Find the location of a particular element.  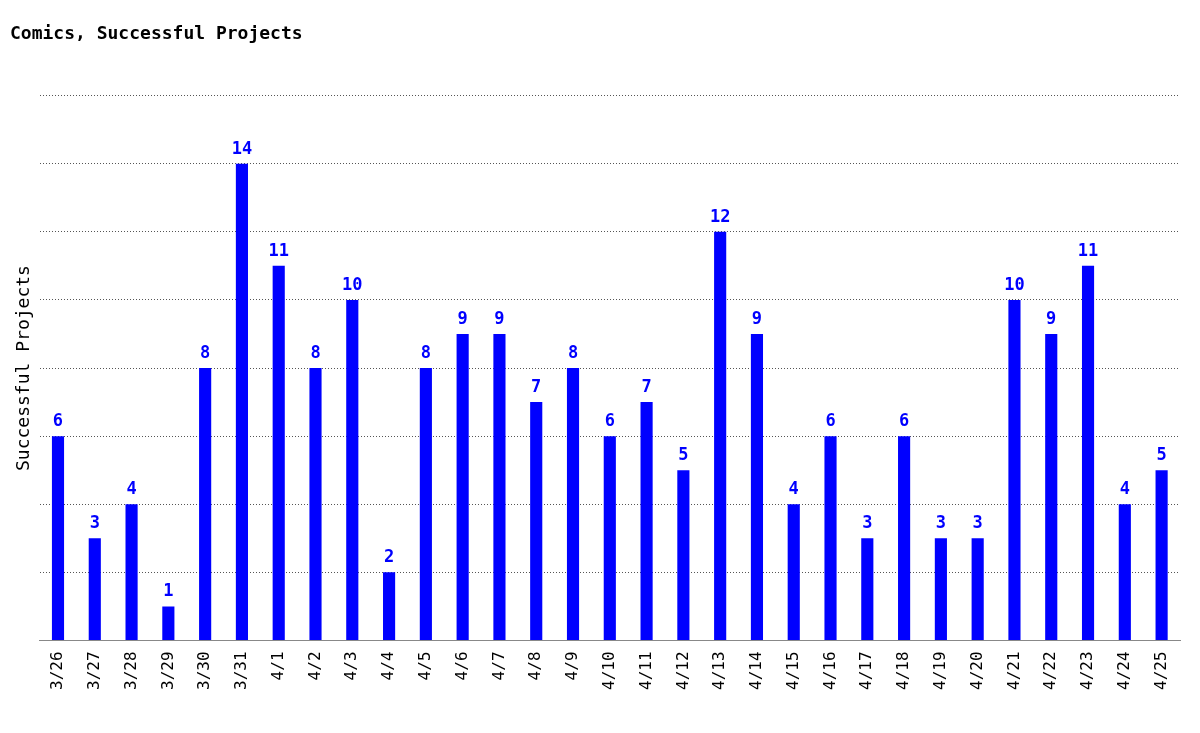

x-tick-label: 4/8 is located at coordinates (535, 666).